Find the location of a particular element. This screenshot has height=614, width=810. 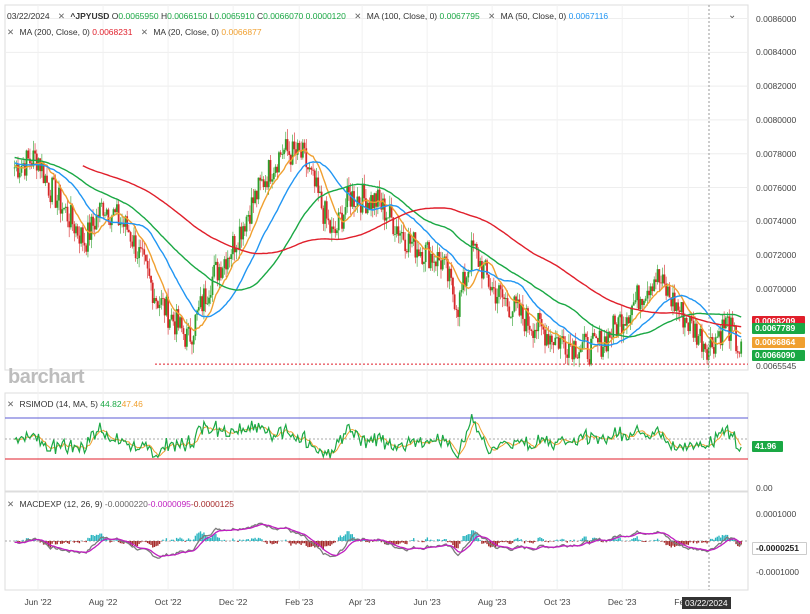

rsi-tick-0: 0.00 is located at coordinates (764, 488).